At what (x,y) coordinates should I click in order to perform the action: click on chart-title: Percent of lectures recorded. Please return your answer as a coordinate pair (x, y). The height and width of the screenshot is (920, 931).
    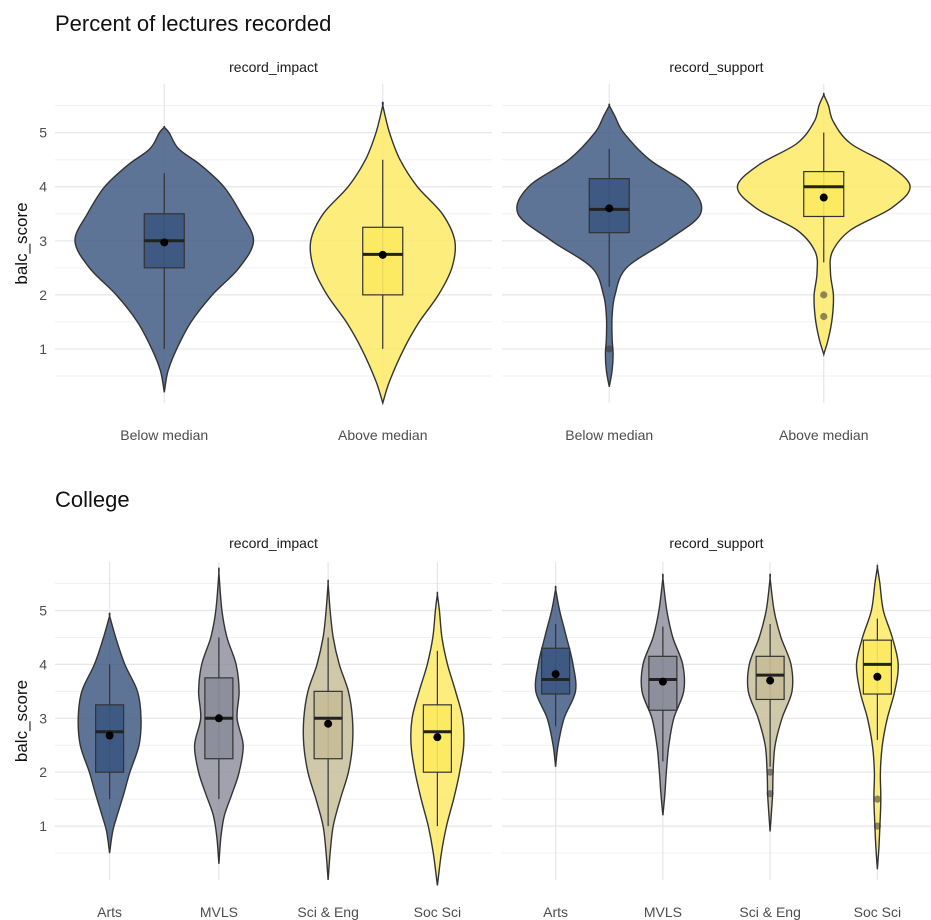
    Looking at the image, I should click on (193, 23).